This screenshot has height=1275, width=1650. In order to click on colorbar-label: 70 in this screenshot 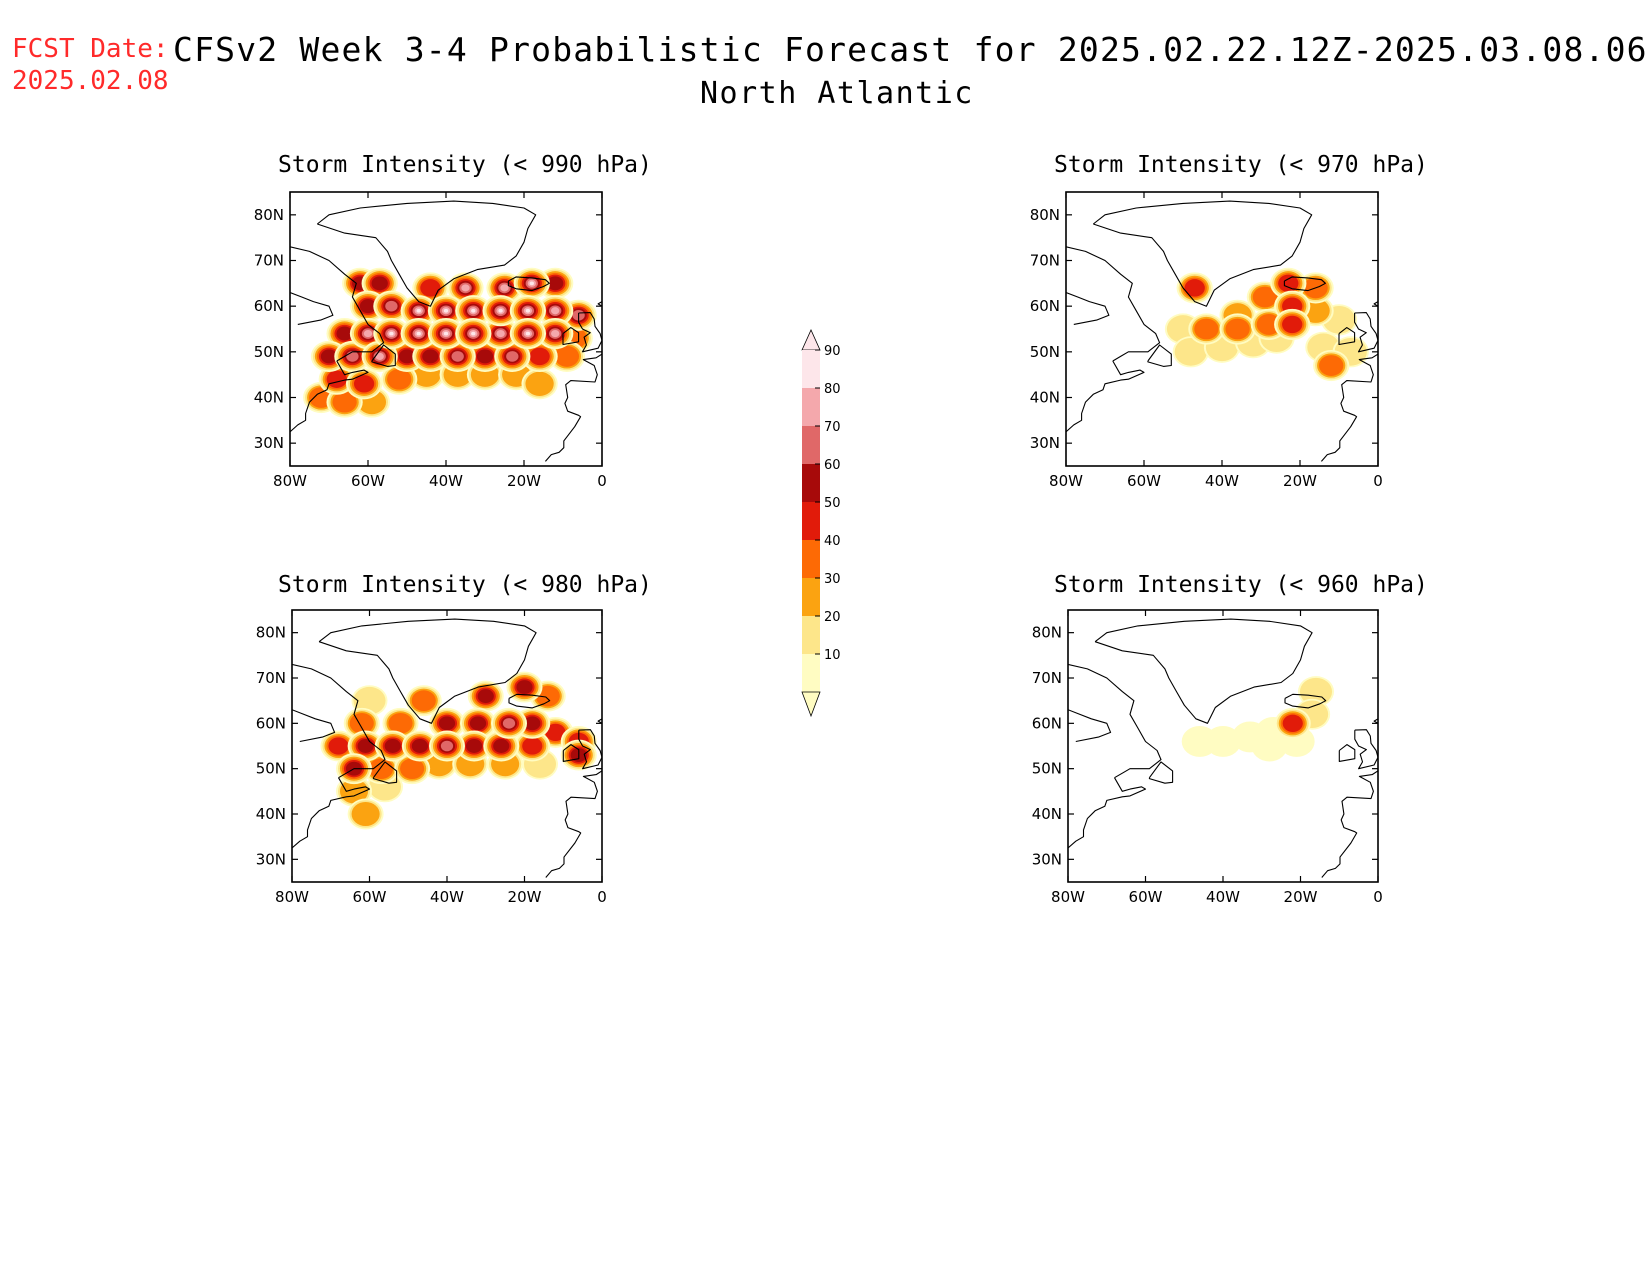, I will do `click(832, 427)`.